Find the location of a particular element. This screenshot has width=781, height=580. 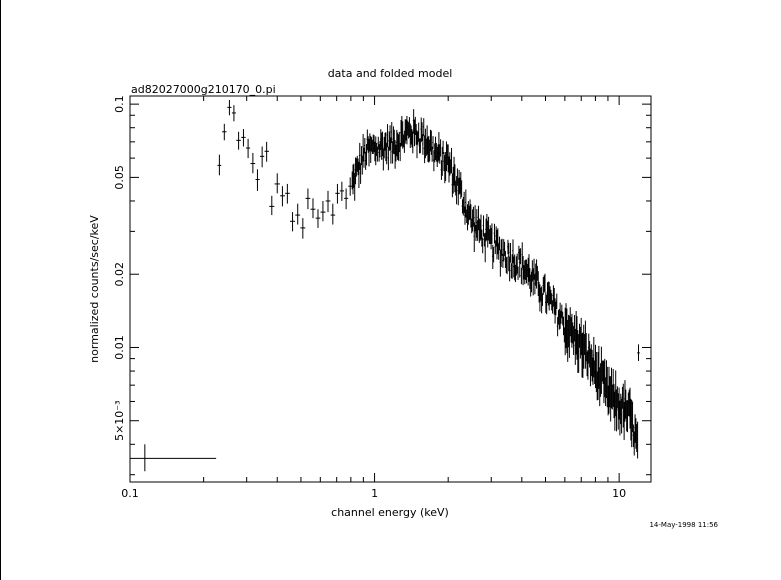

x-axis-label: channel energy (keV) is located at coordinates (390, 512).